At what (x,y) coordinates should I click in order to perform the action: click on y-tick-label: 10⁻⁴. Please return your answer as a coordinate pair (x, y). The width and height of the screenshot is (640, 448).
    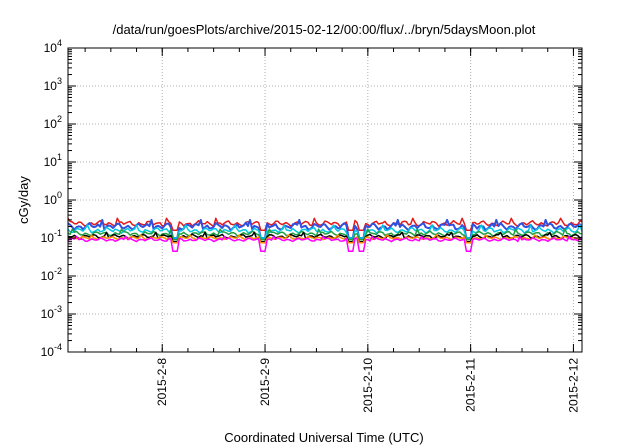
    Looking at the image, I should click on (51, 350).